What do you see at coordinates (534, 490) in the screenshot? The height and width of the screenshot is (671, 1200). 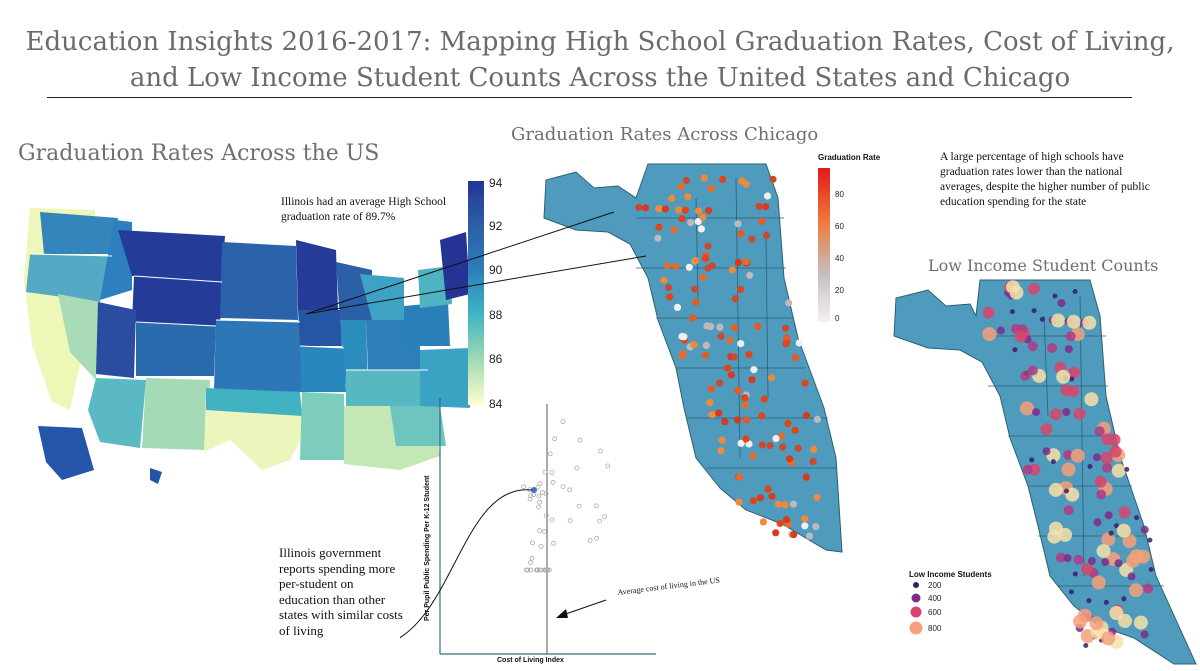 I see `illinois-point` at bounding box center [534, 490].